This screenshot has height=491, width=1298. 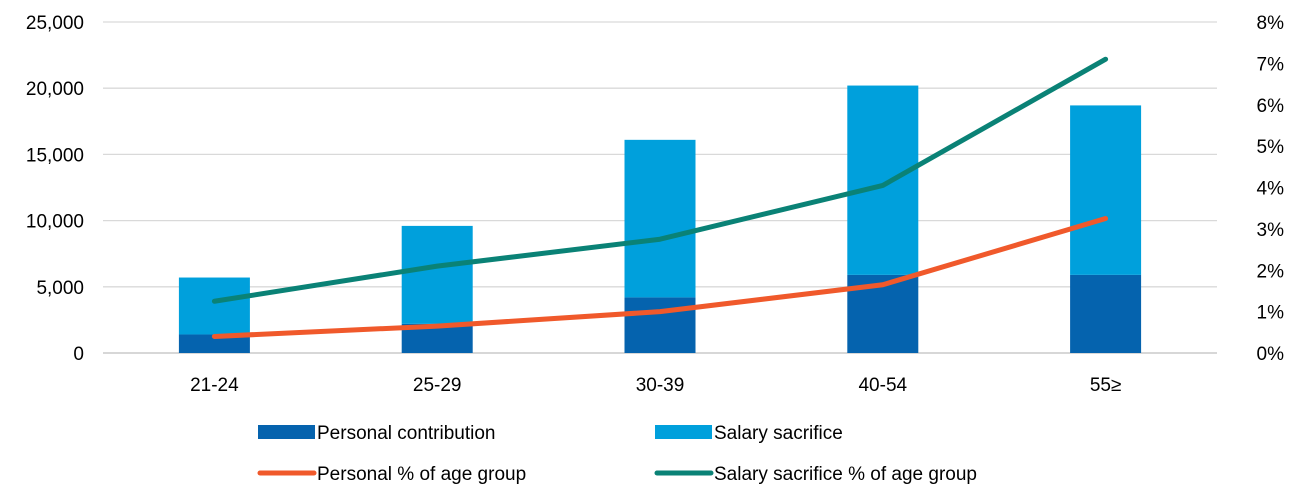 What do you see at coordinates (421, 474) in the screenshot?
I see `legend-label: Personal % of age group` at bounding box center [421, 474].